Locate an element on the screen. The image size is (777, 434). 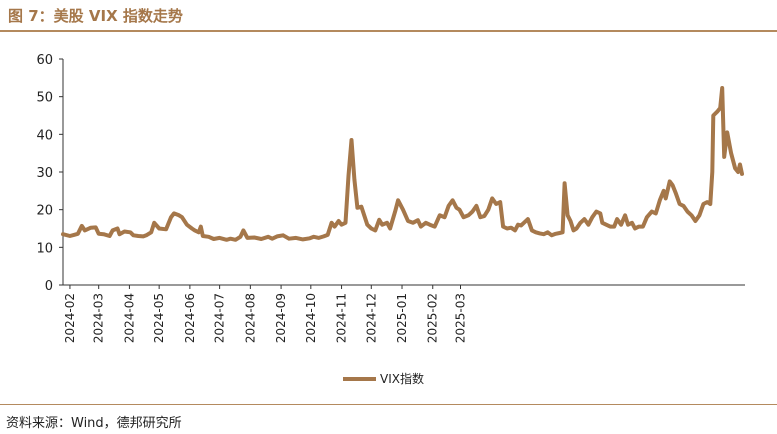
y-tick-label: 50 is located at coordinates (44, 98).